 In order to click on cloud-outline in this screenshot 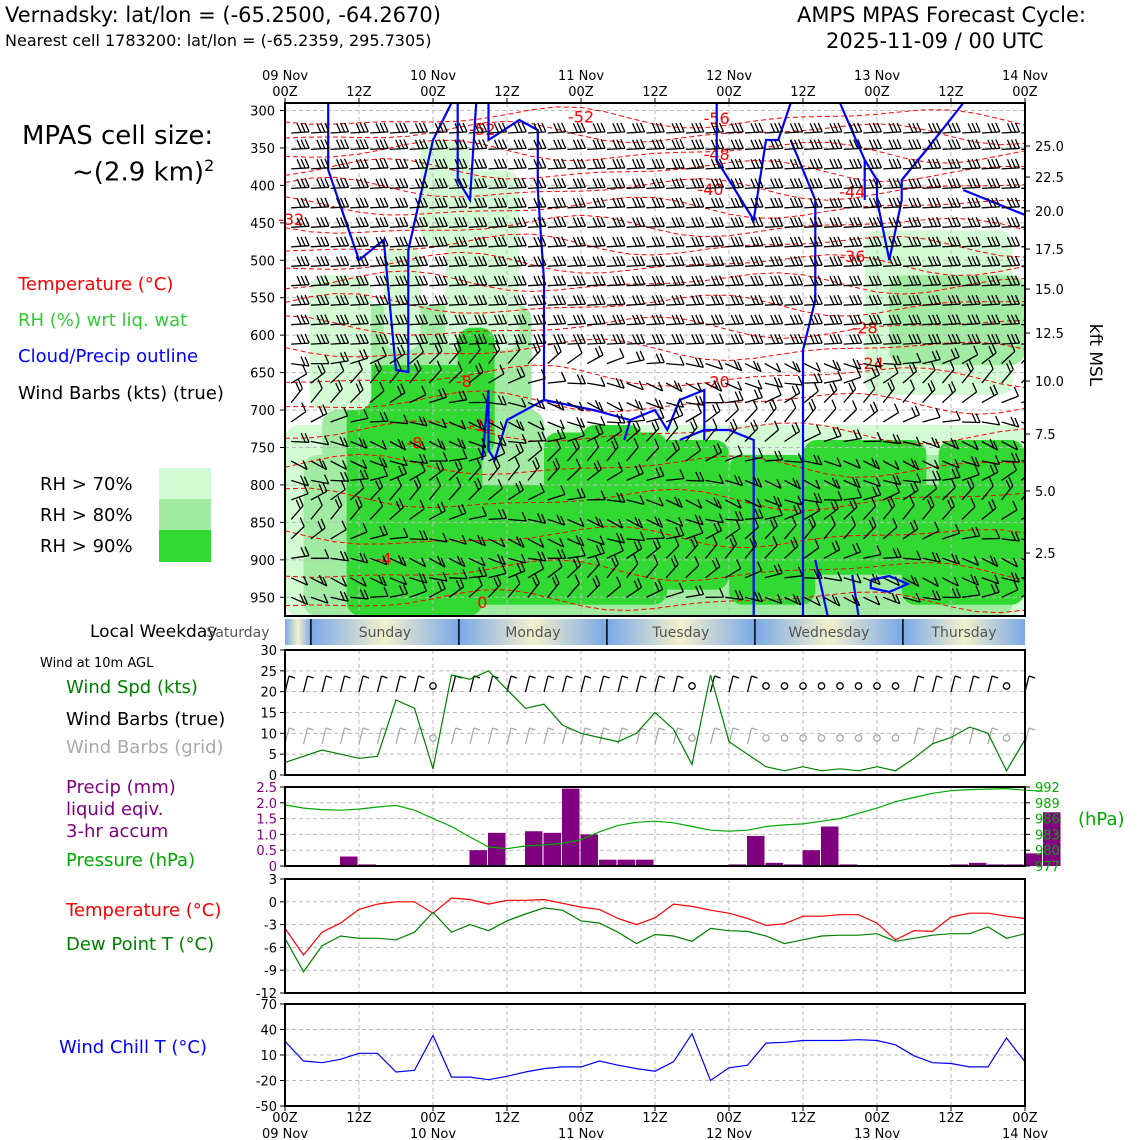, I will do `click(890, 584)`.